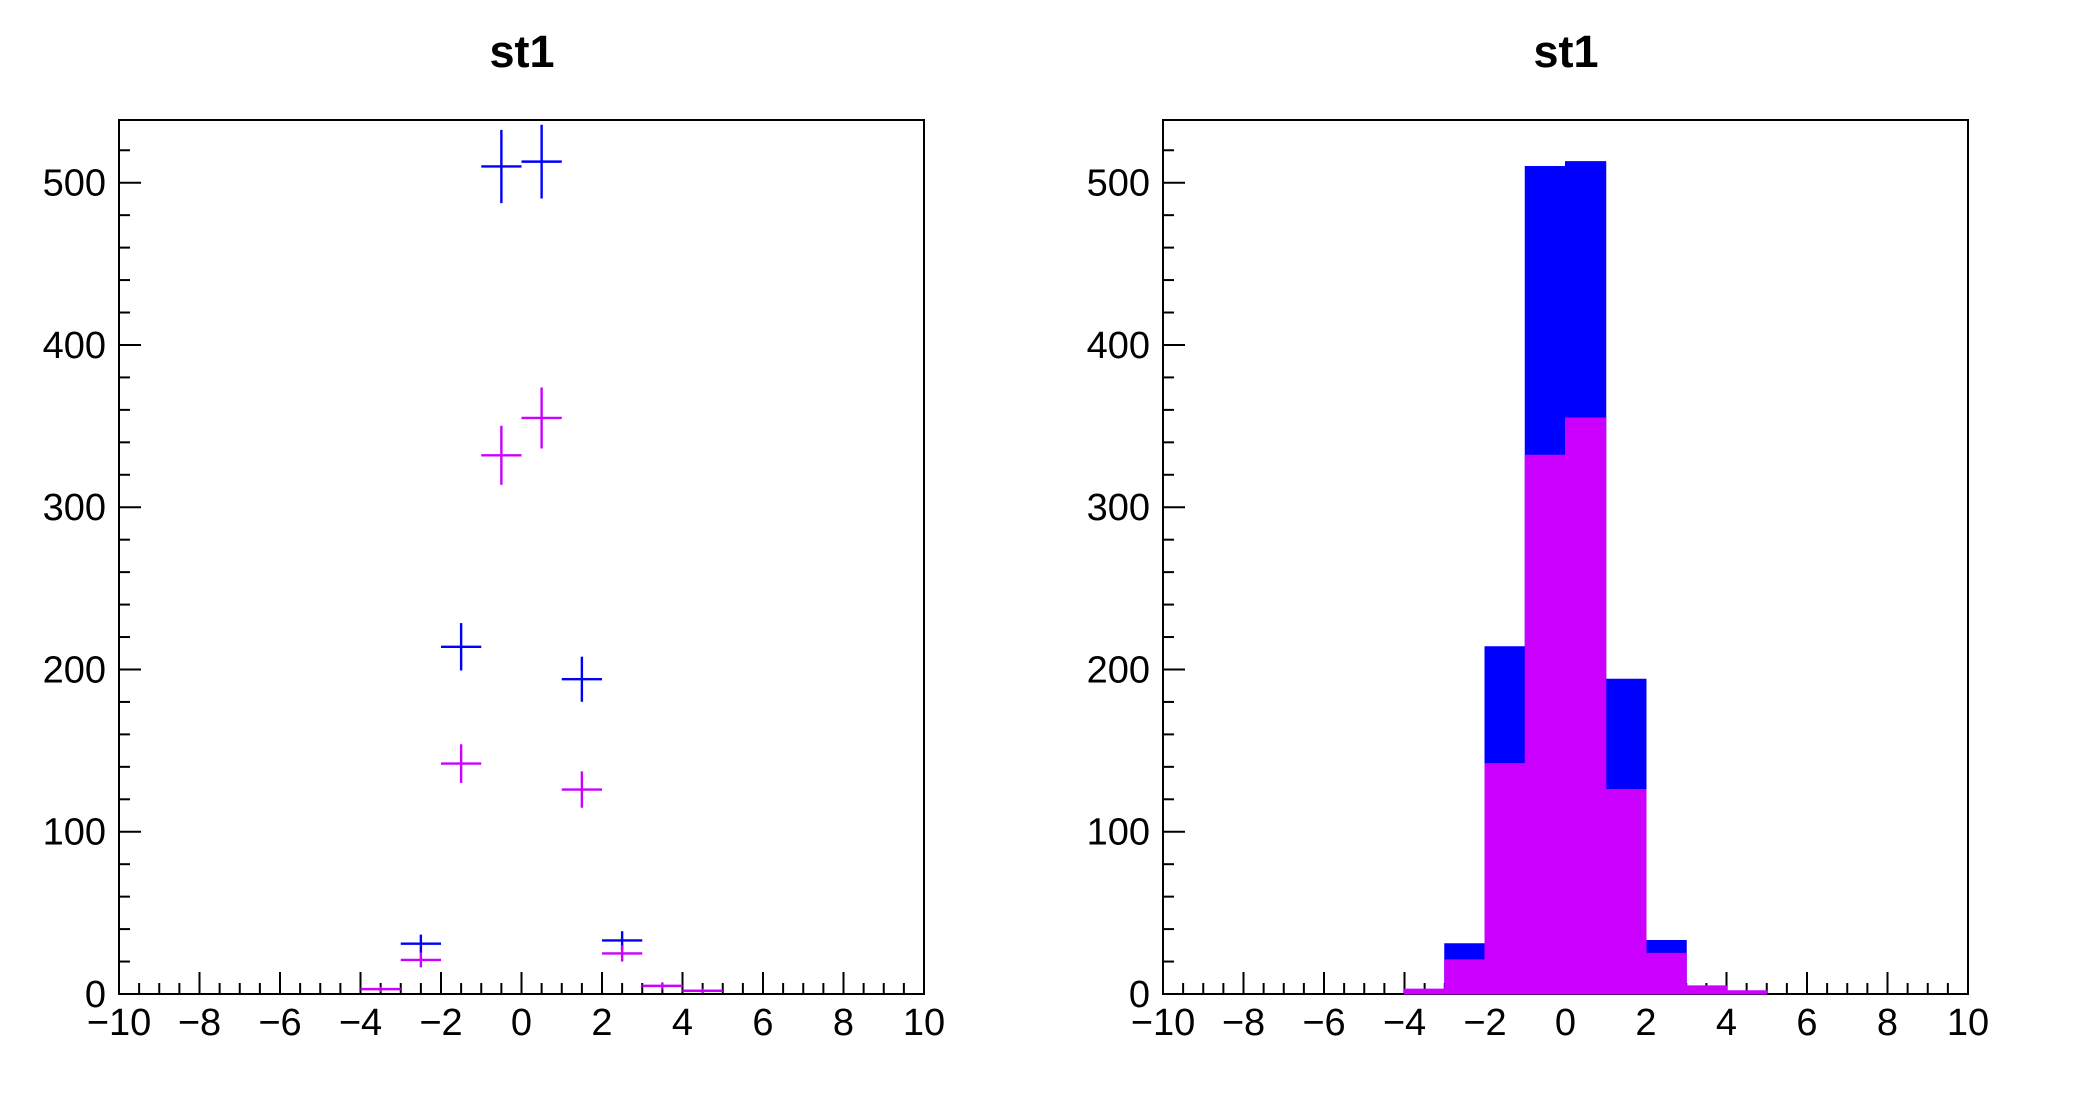 This screenshot has width=2088, height=1116. Describe the element at coordinates (1566, 51) in the screenshot. I see `right-histogram-title: st1` at that location.